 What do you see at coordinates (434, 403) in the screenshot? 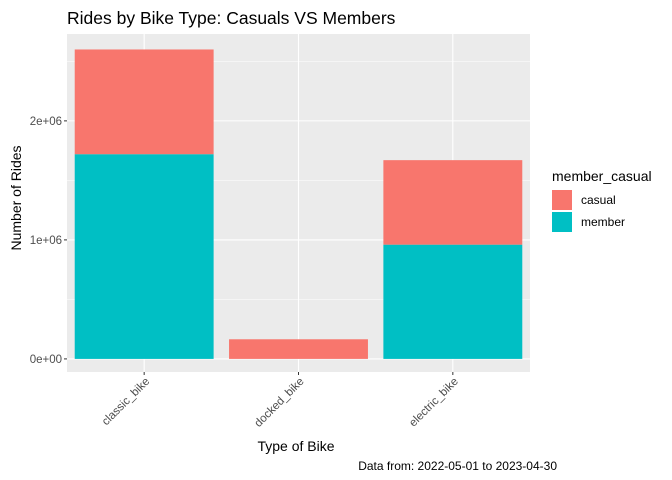
I see `x-tick-label: electric_bike` at bounding box center [434, 403].